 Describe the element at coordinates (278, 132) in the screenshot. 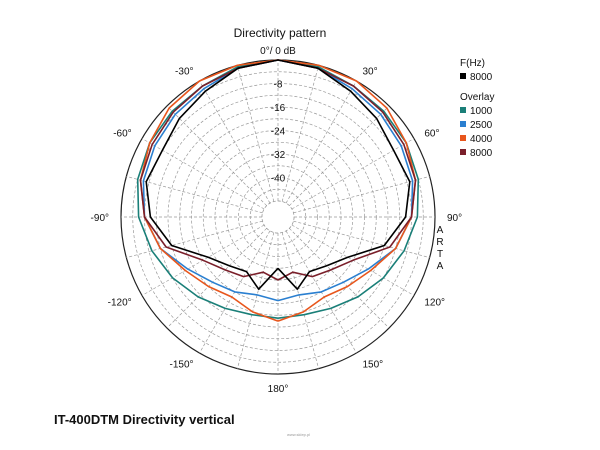

I see `radial-tick-label: -24` at that location.